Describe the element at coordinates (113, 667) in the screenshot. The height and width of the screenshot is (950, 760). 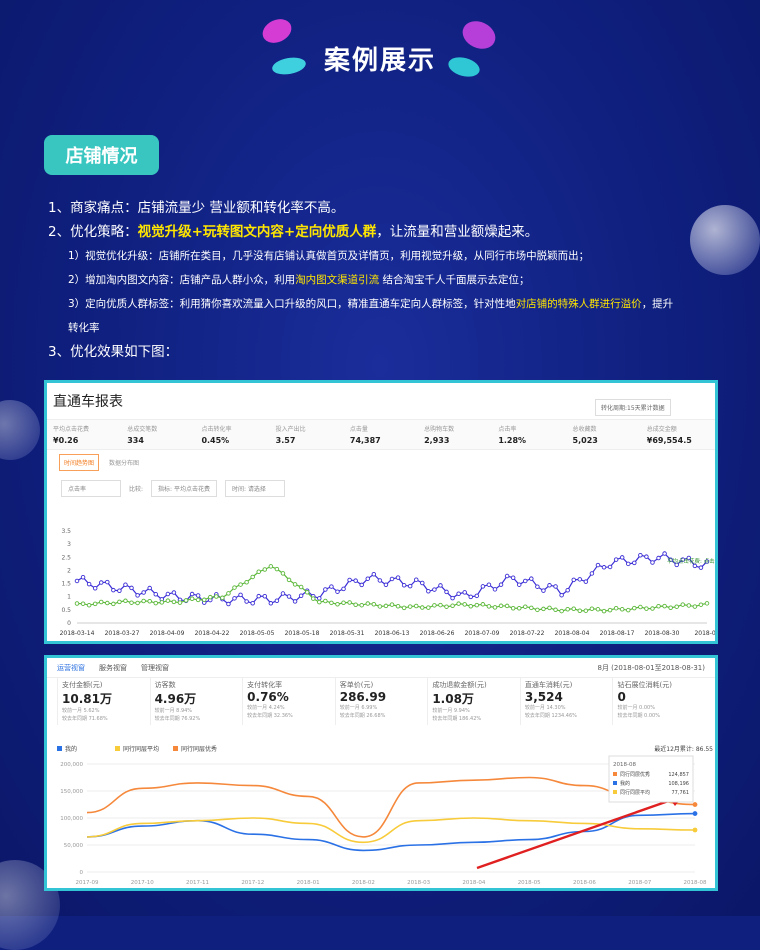
I see `tab-1: 服务视窗` at that location.